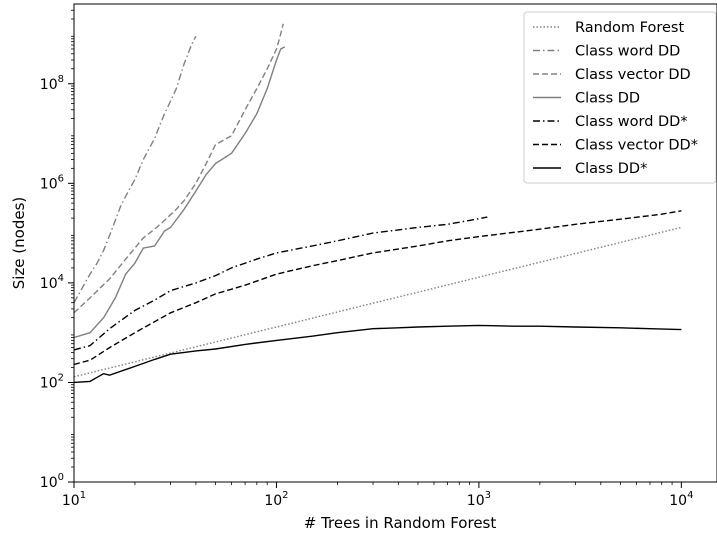 This screenshot has height=533, width=717. I want to click on x-tick-label: 10⁴, so click(681, 499).